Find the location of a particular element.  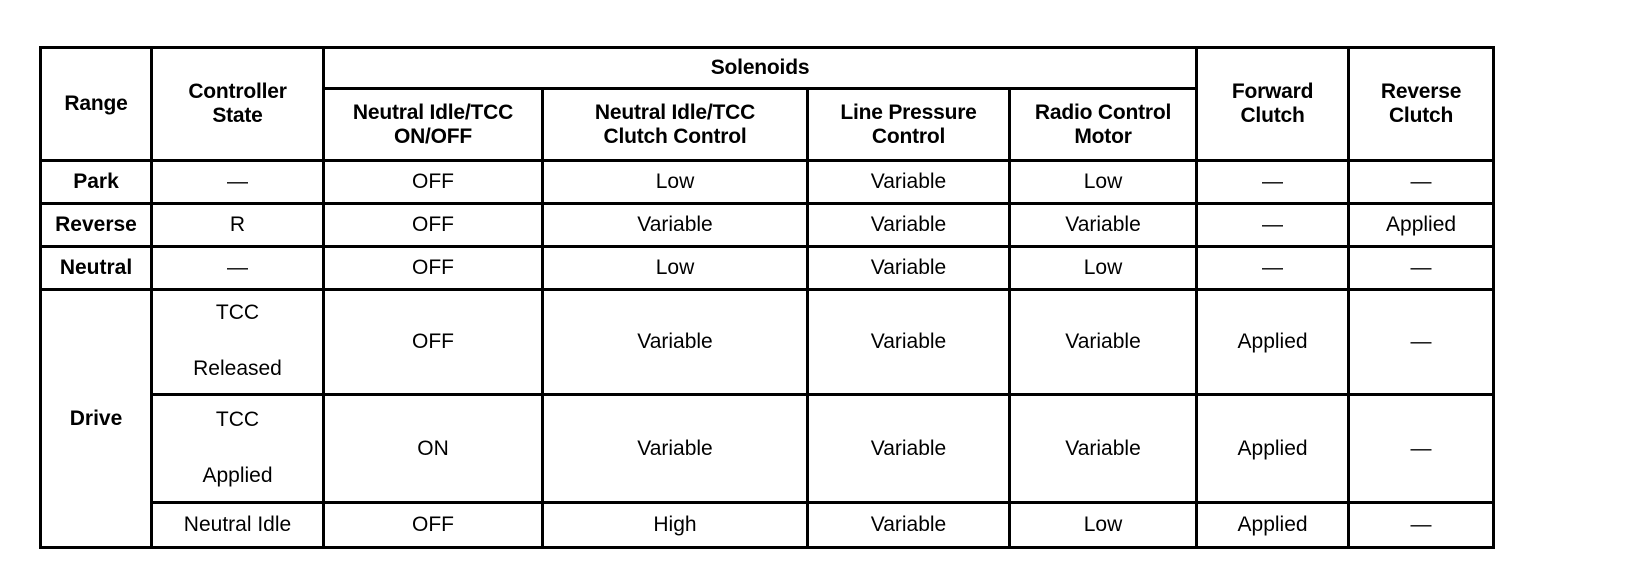

forward-clutch-cell-neutral-idle: Applied is located at coordinates (1273, 525).